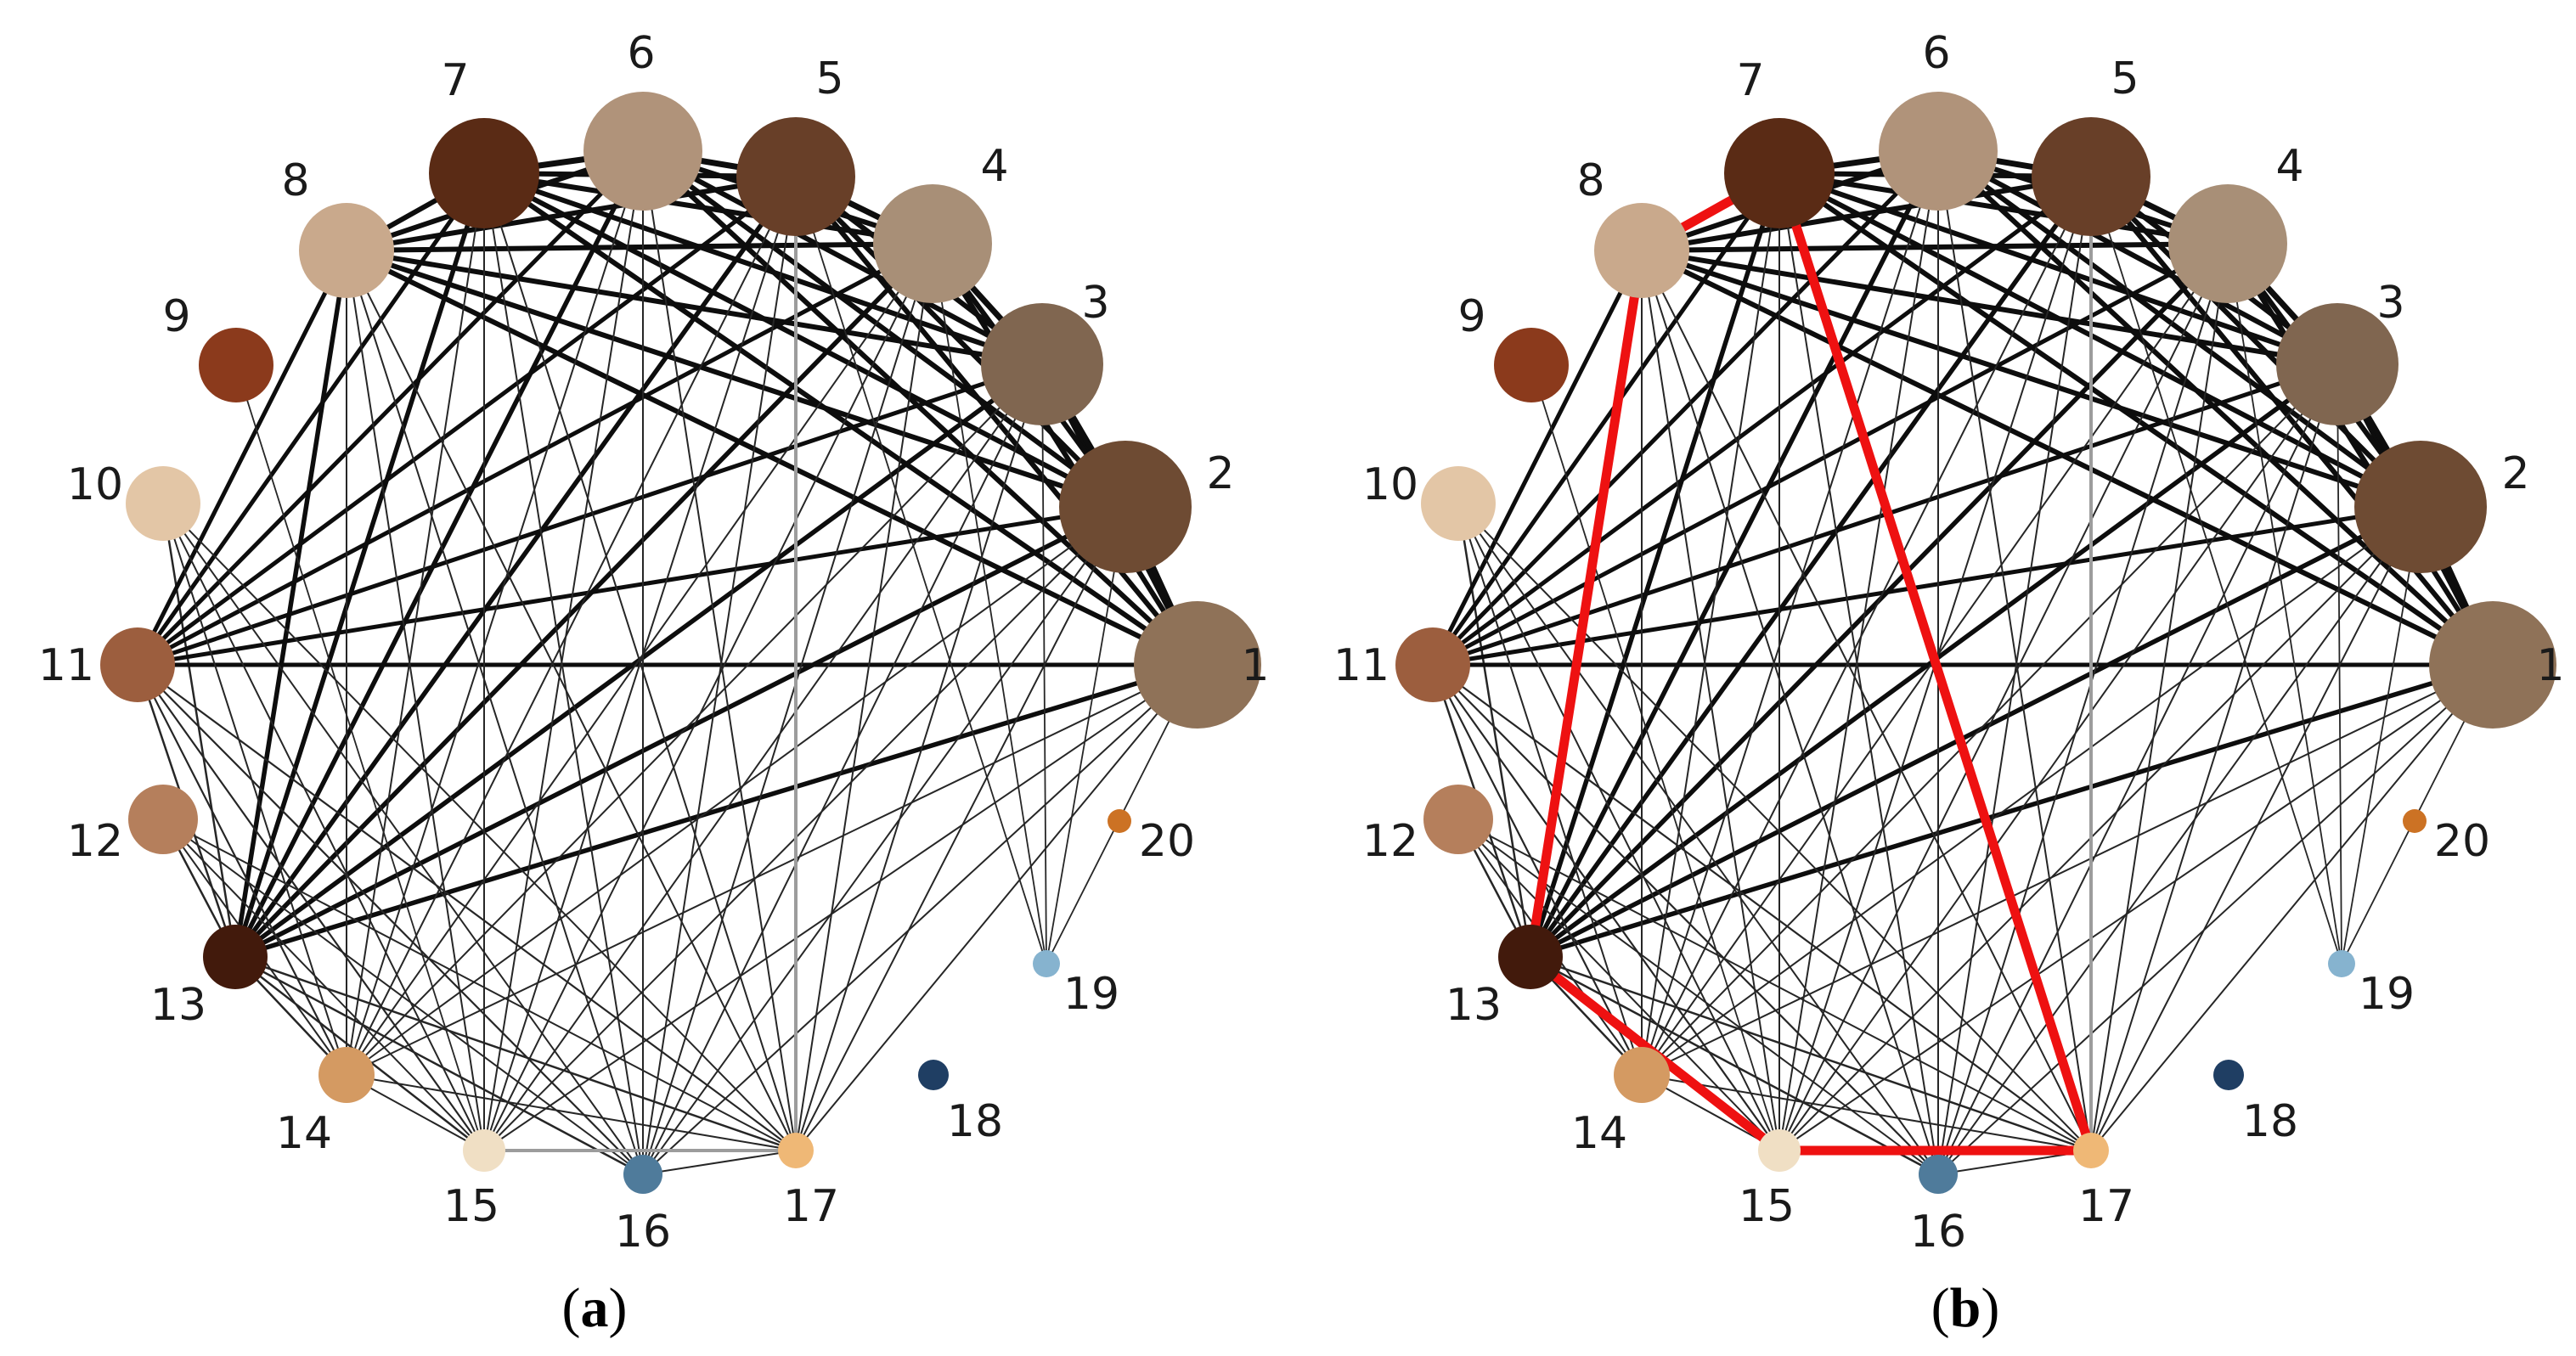 The width and height of the screenshot is (2576, 1356). Describe the element at coordinates (2125, 78) in the screenshot. I see `node-label-5: 5` at that location.